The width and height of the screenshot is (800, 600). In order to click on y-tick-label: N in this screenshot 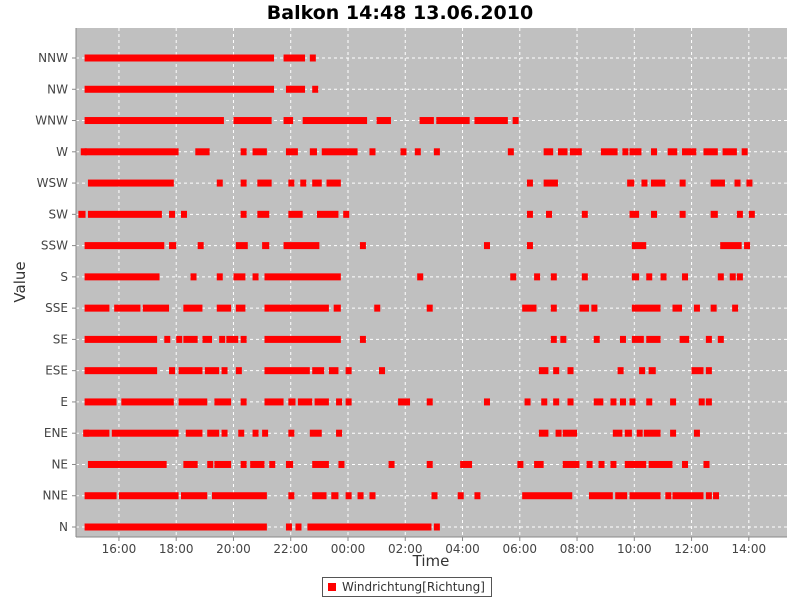, I will do `click(63, 527)`.